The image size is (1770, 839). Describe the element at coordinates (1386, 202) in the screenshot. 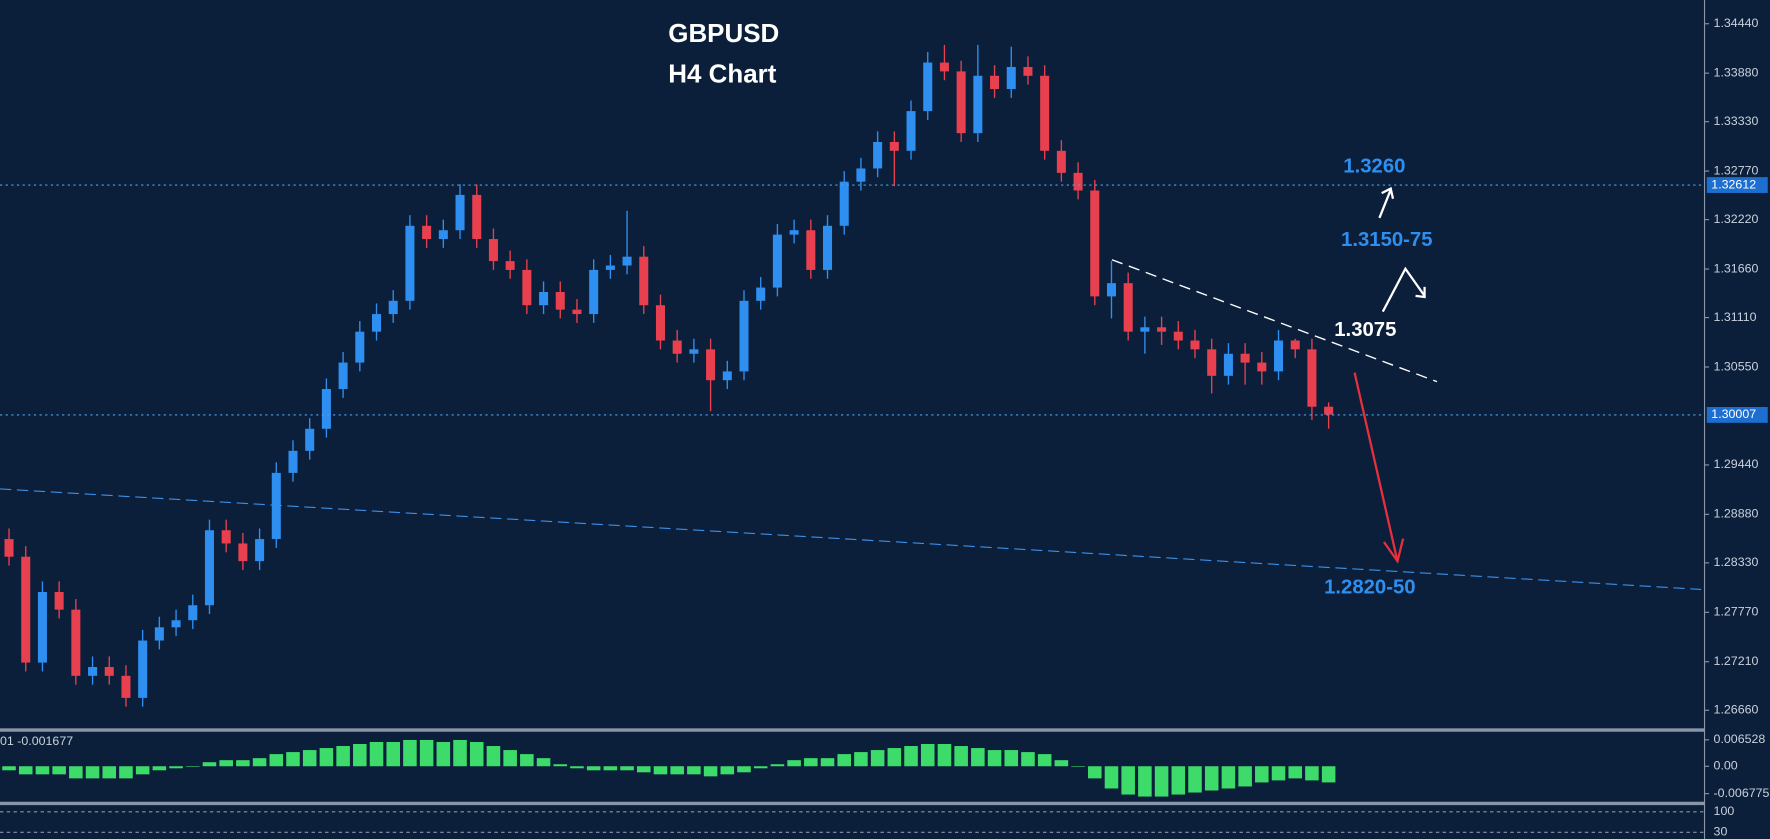

I see `arrow-up` at that location.